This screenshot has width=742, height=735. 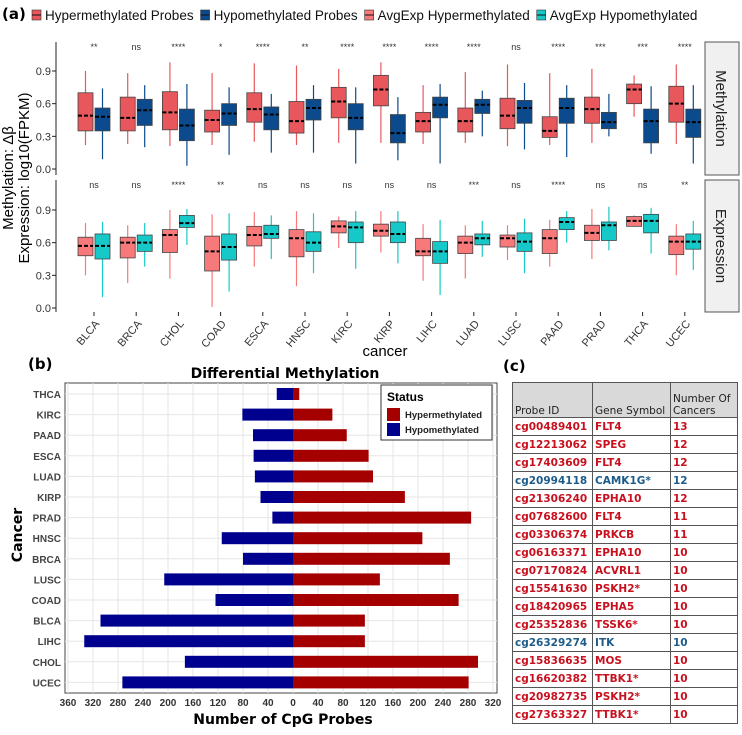 I want to click on x-tick-label: PAAD, so click(x=553, y=333).